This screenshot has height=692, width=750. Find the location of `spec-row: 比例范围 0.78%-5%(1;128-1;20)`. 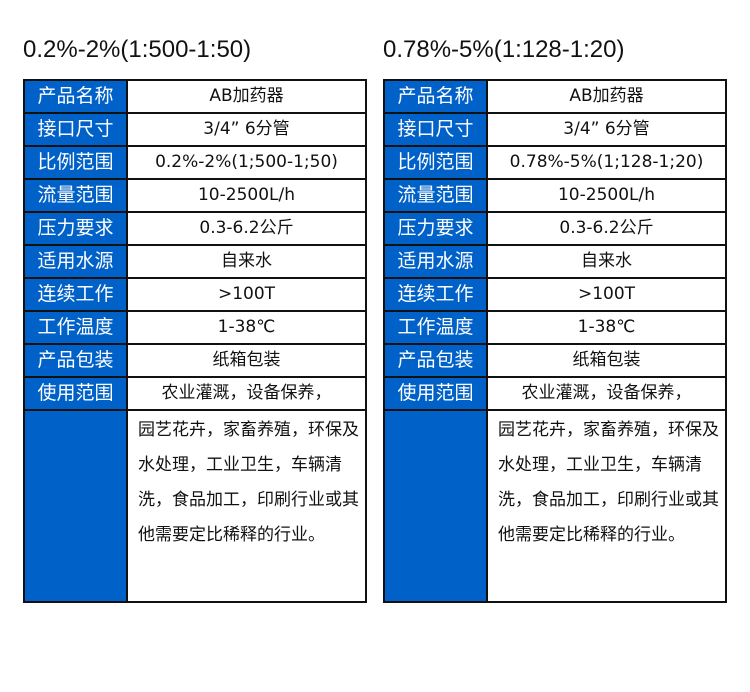

spec-row: 比例范围 0.78%-5%(1;128-1;20) is located at coordinates (555, 162).